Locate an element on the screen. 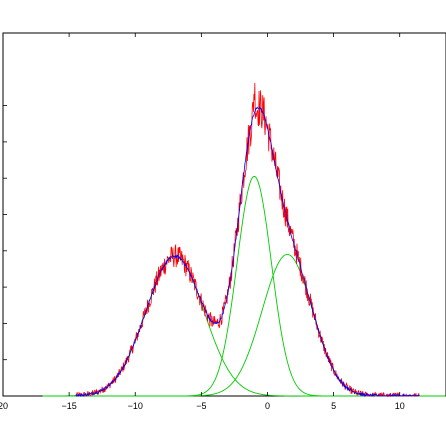 This screenshot has height=446, width=446. x-tick-label: 20 is located at coordinates (4, 406).